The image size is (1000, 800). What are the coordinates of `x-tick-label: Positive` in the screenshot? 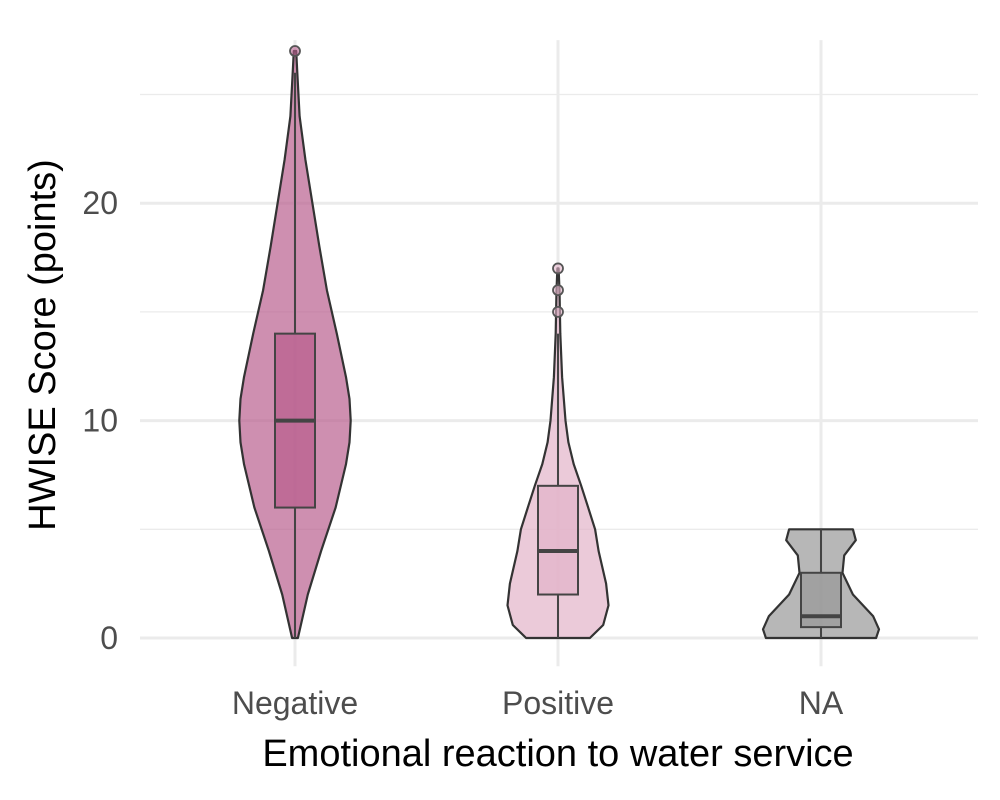 It's located at (558, 703).